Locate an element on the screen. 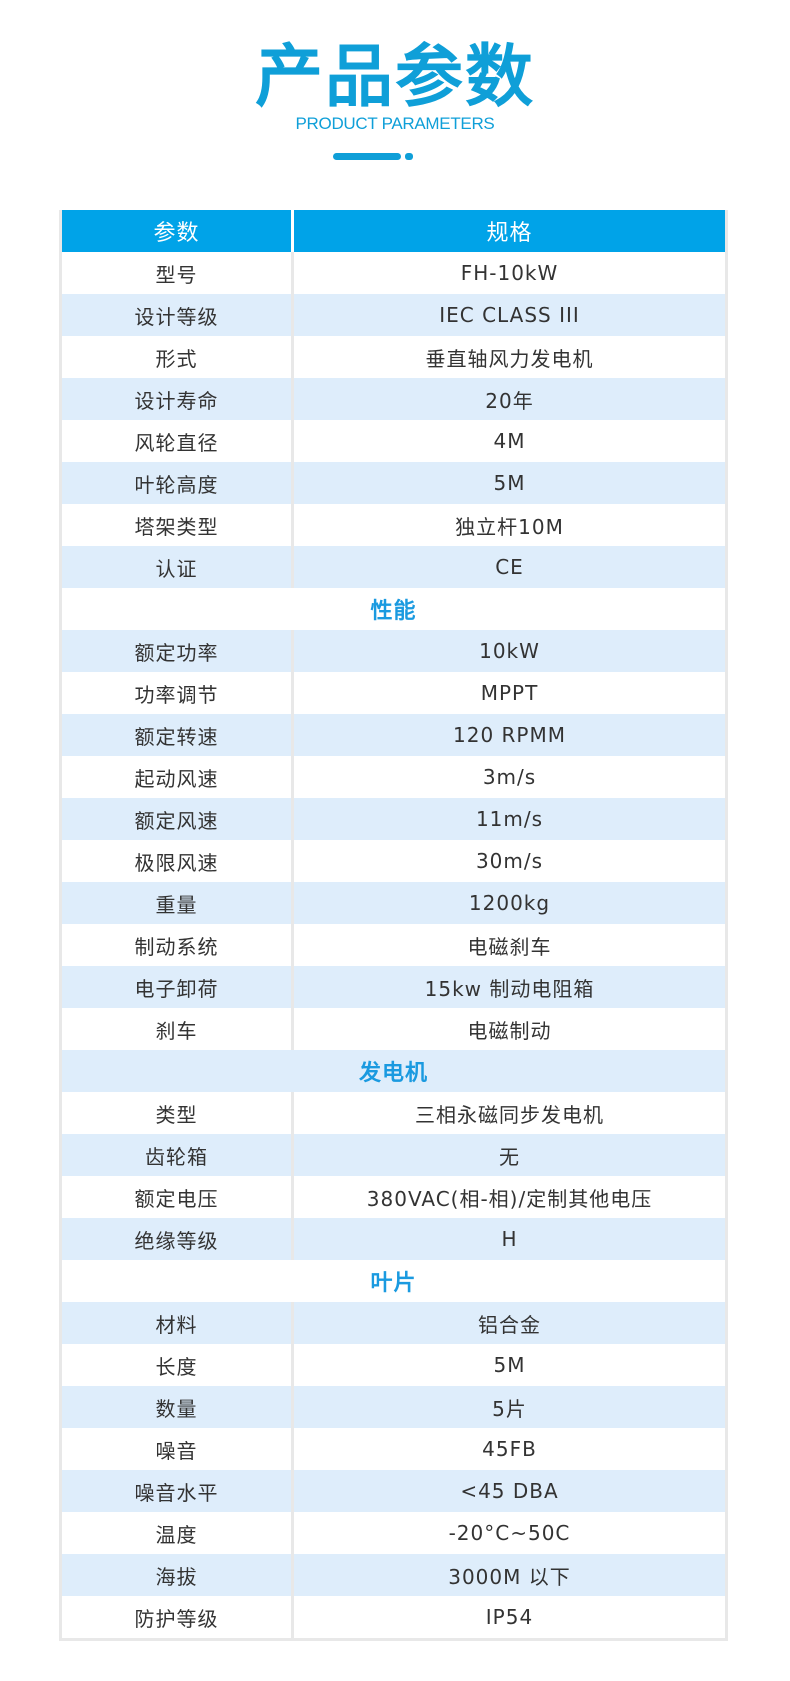 Image resolution: width=790 pixels, height=1681 pixels. table-row: 型号 FH-10kW is located at coordinates (393, 273).